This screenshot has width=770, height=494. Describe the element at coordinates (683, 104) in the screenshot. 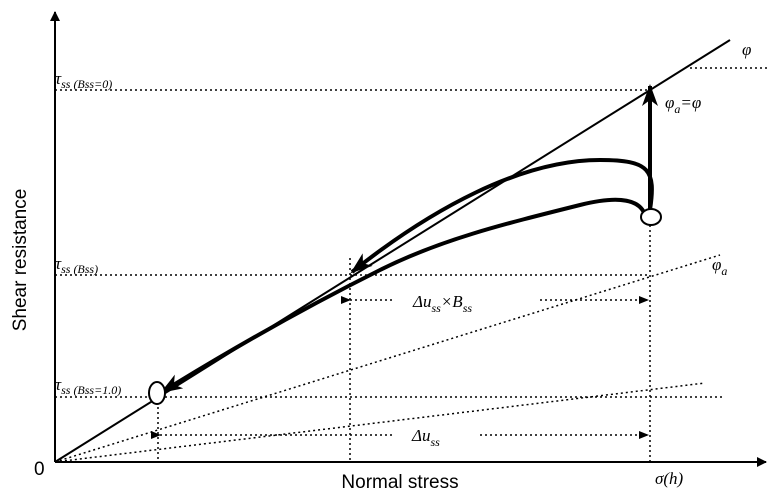

I see `angle-label: φa=φ` at that location.